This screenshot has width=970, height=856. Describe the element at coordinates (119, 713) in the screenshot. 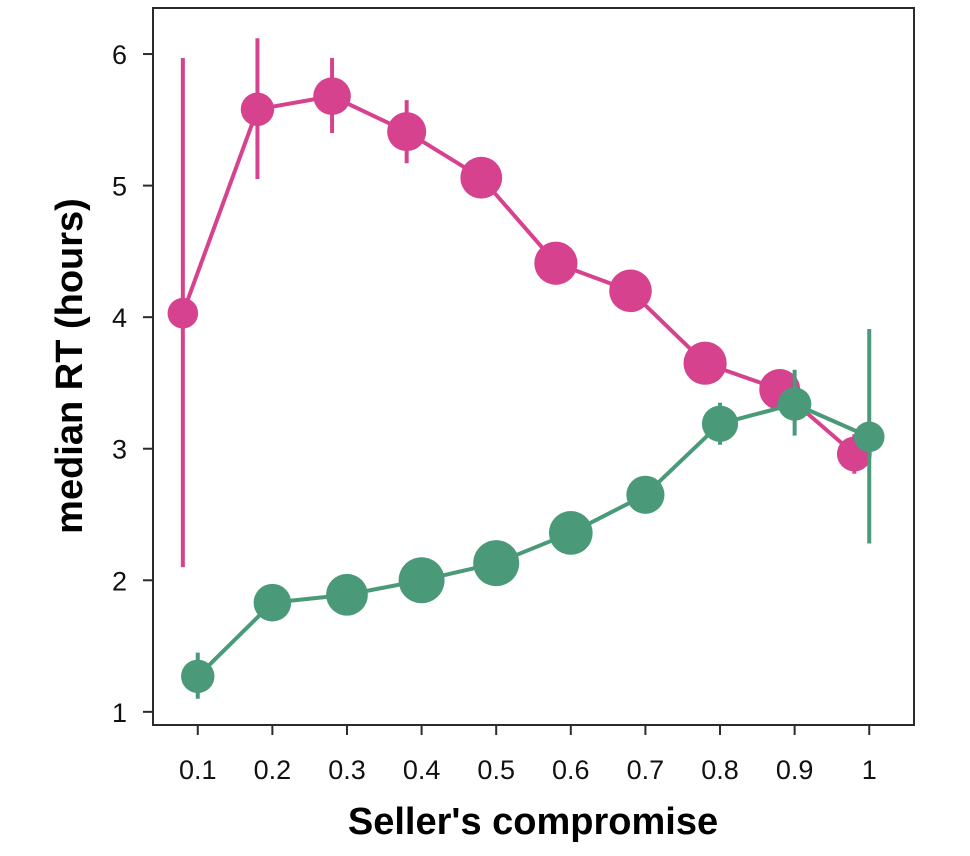

I see `y-tick-label: 1` at that location.